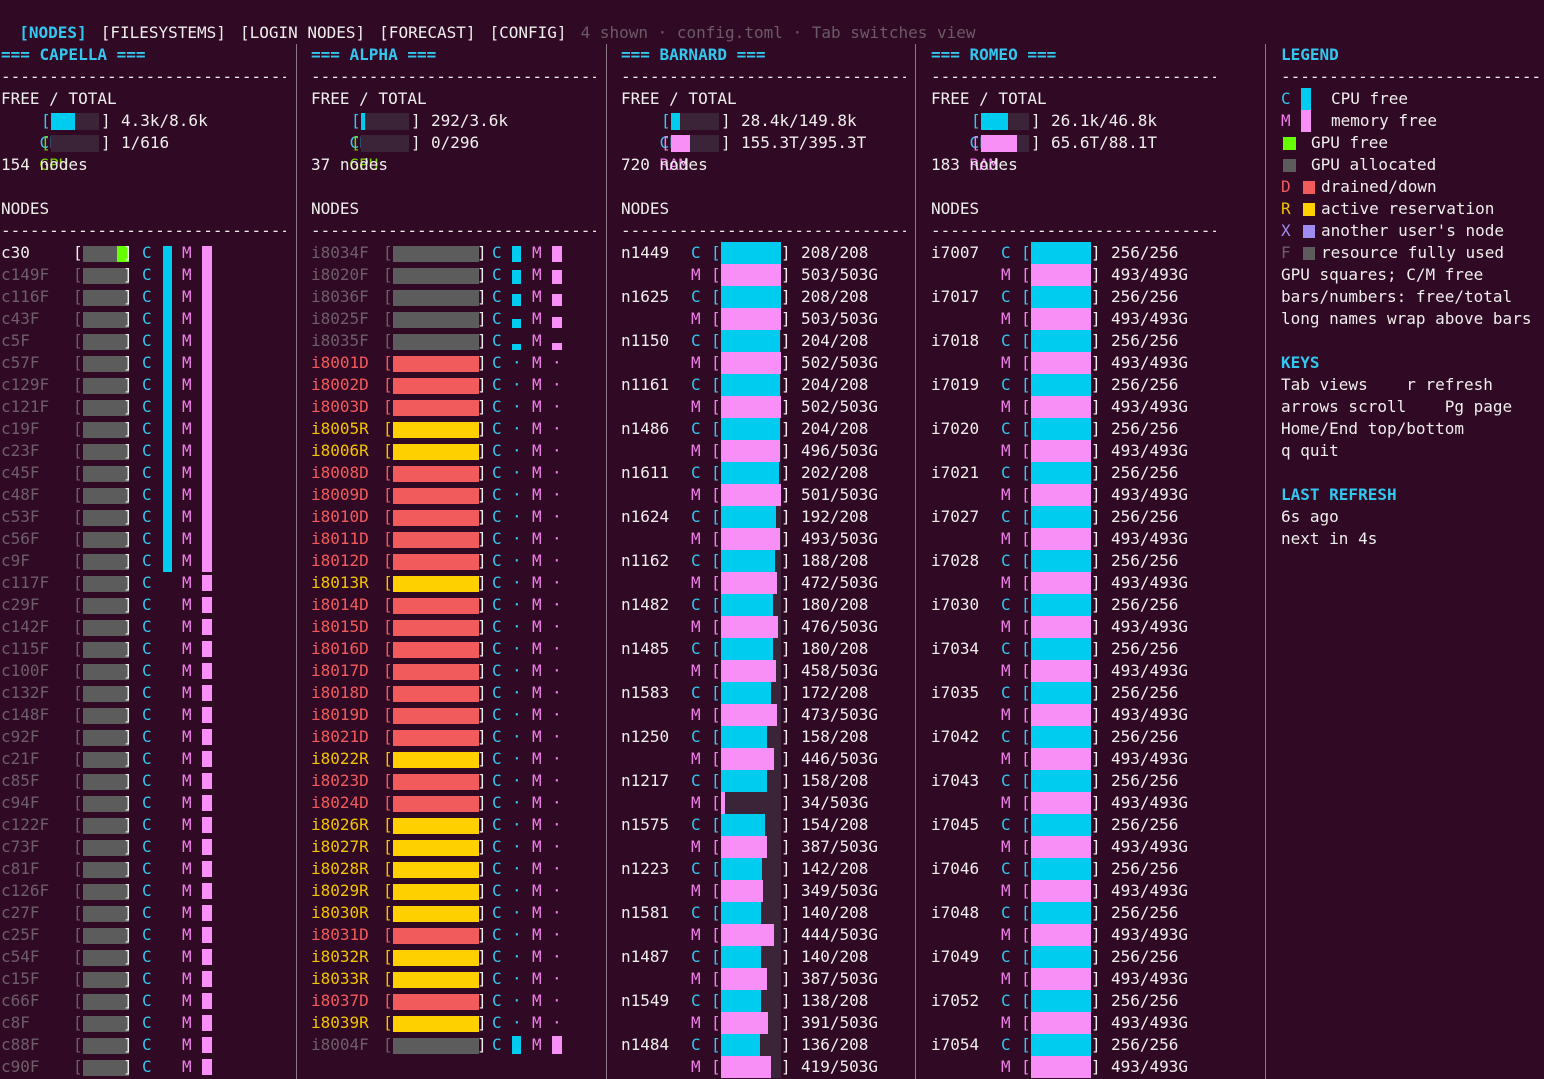 This screenshot has width=1544, height=1079. What do you see at coordinates (763, 429) in the screenshot?
I see `node-cpu-row: n1486 C [] 204/208` at bounding box center [763, 429].